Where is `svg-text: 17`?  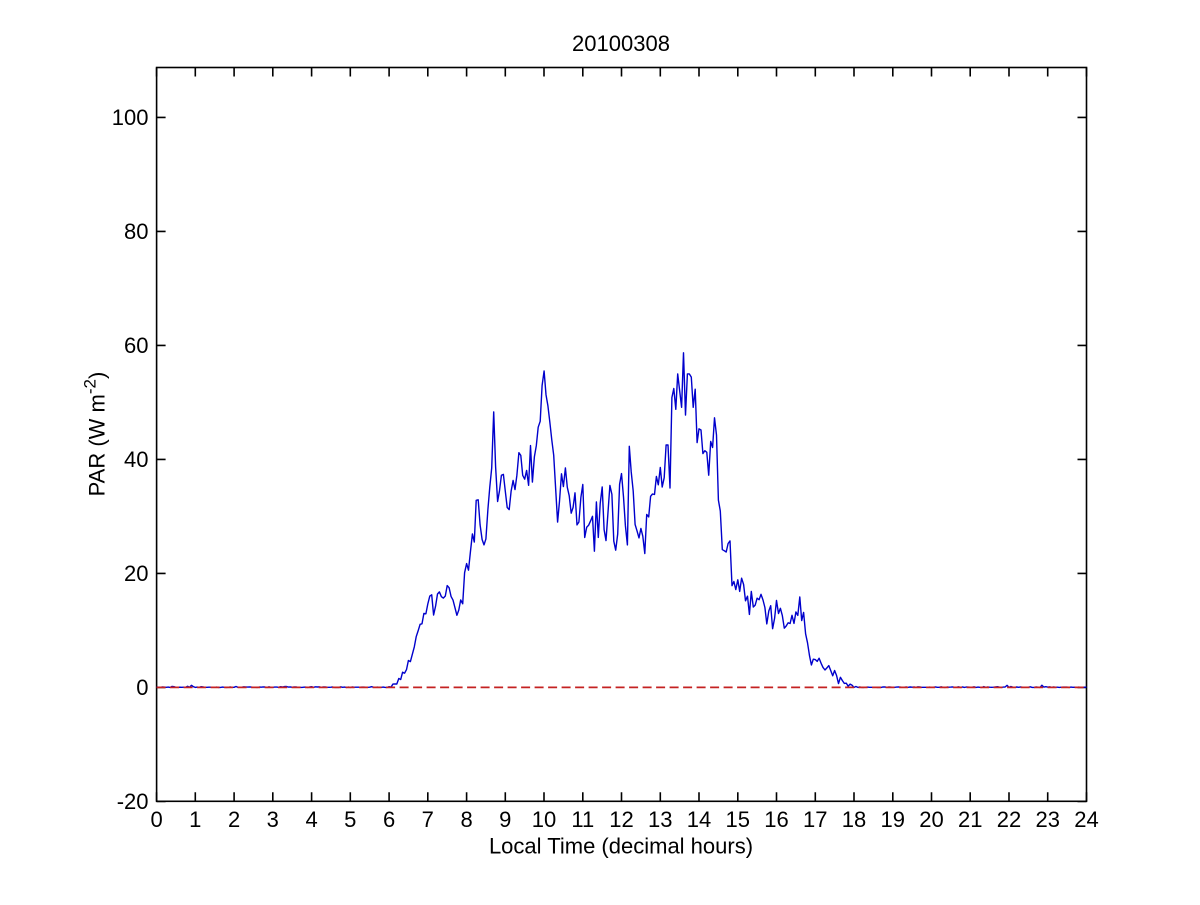
svg-text: 17 is located at coordinates (815, 819).